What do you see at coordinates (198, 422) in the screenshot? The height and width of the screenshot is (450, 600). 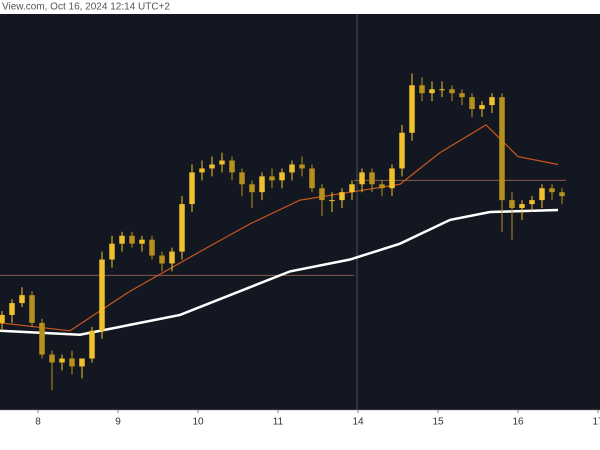 I see `x-tick-label: 10` at bounding box center [198, 422].